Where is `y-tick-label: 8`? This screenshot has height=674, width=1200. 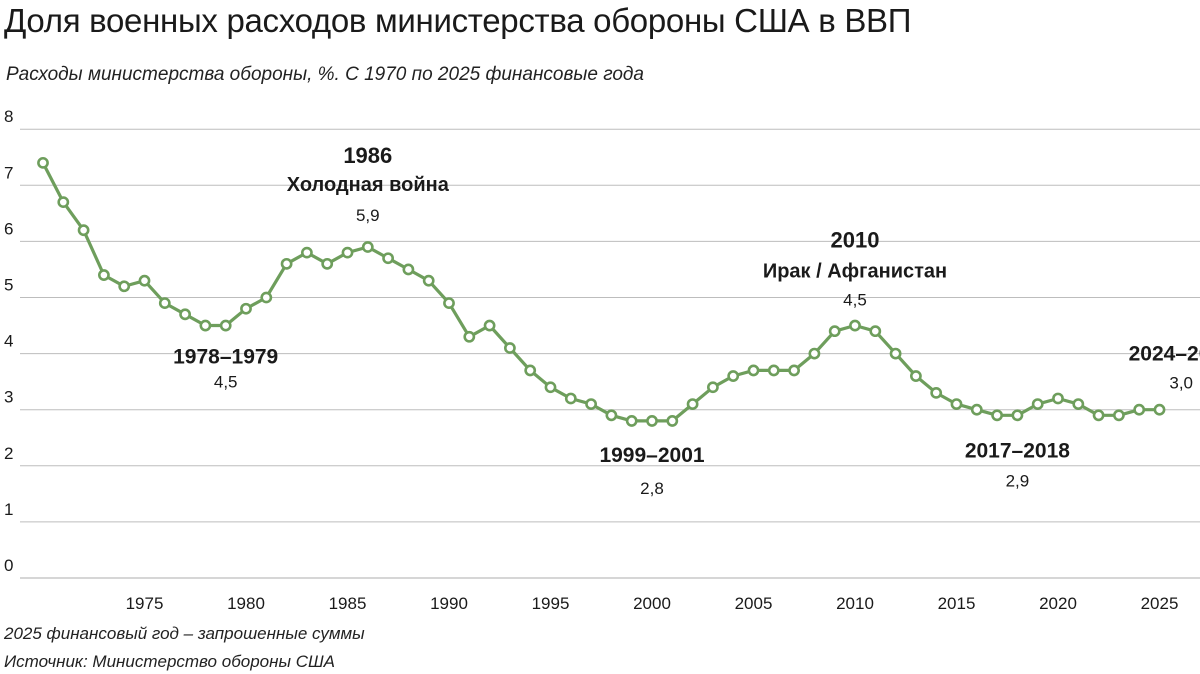
y-tick-label: 8 is located at coordinates (8, 116).